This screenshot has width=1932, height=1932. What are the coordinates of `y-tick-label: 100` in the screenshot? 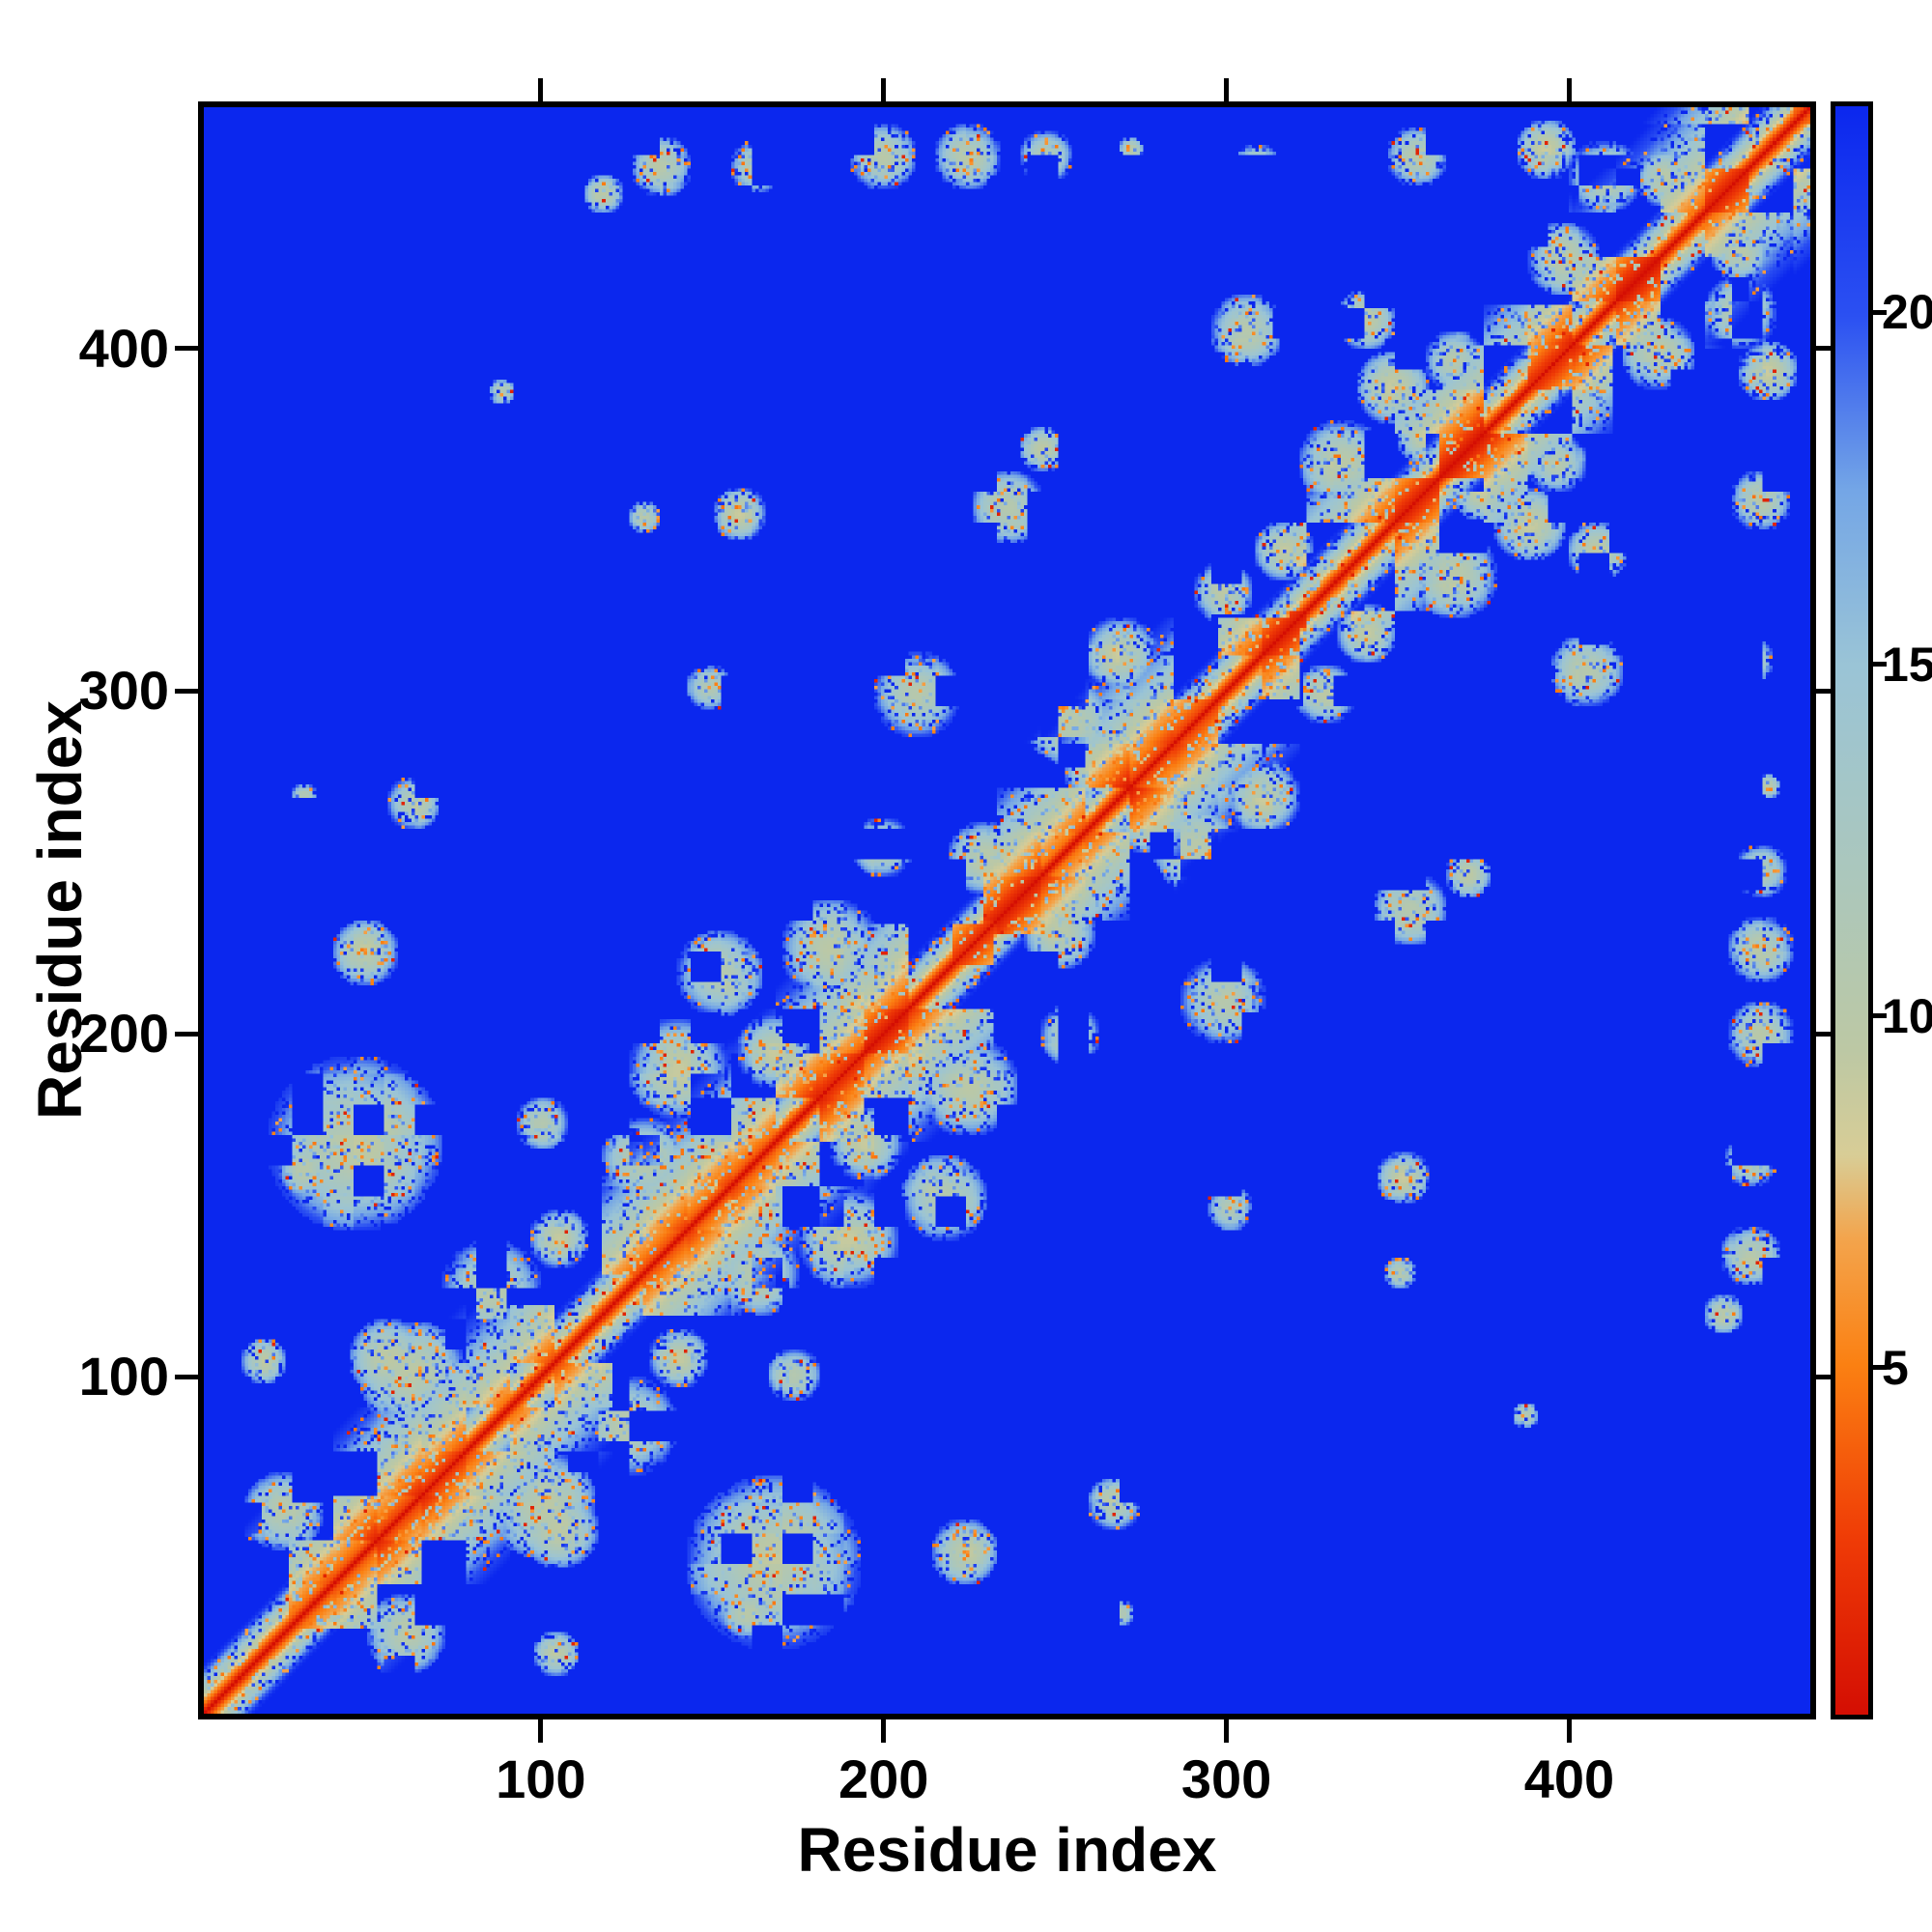 It's located at (123, 1376).